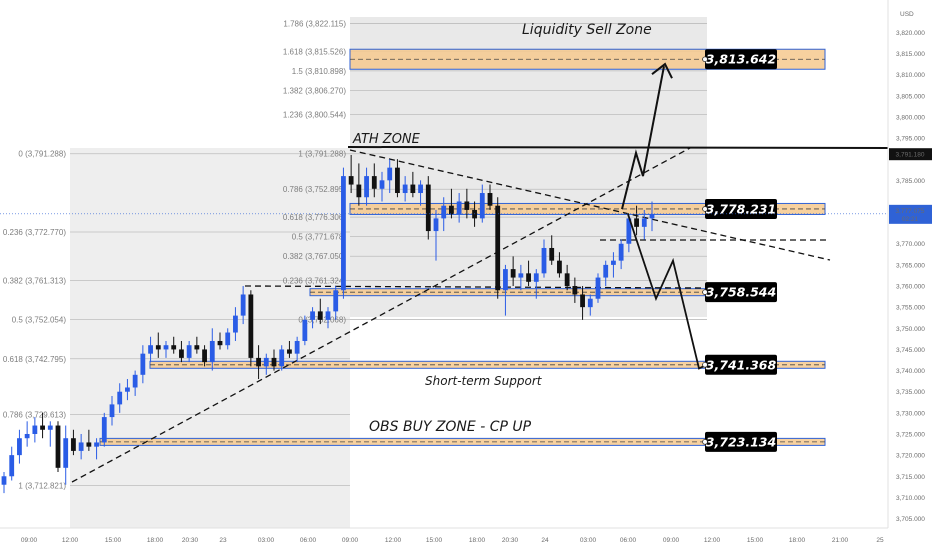 The image size is (932, 550). I want to click on short-term-support-title: Short-term Support, so click(484, 381).